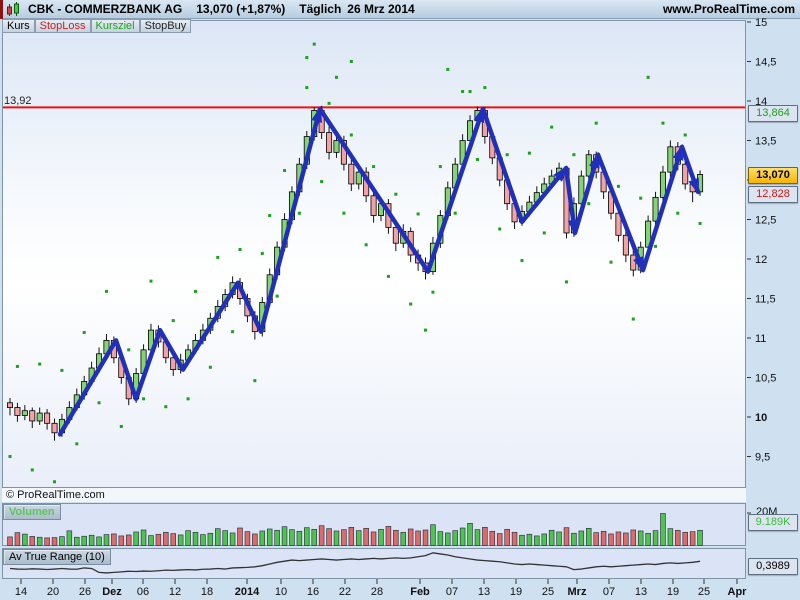 This screenshot has height=600, width=800. What do you see at coordinates (761, 418) in the screenshot?
I see `y-axis-label: 10` at bounding box center [761, 418].